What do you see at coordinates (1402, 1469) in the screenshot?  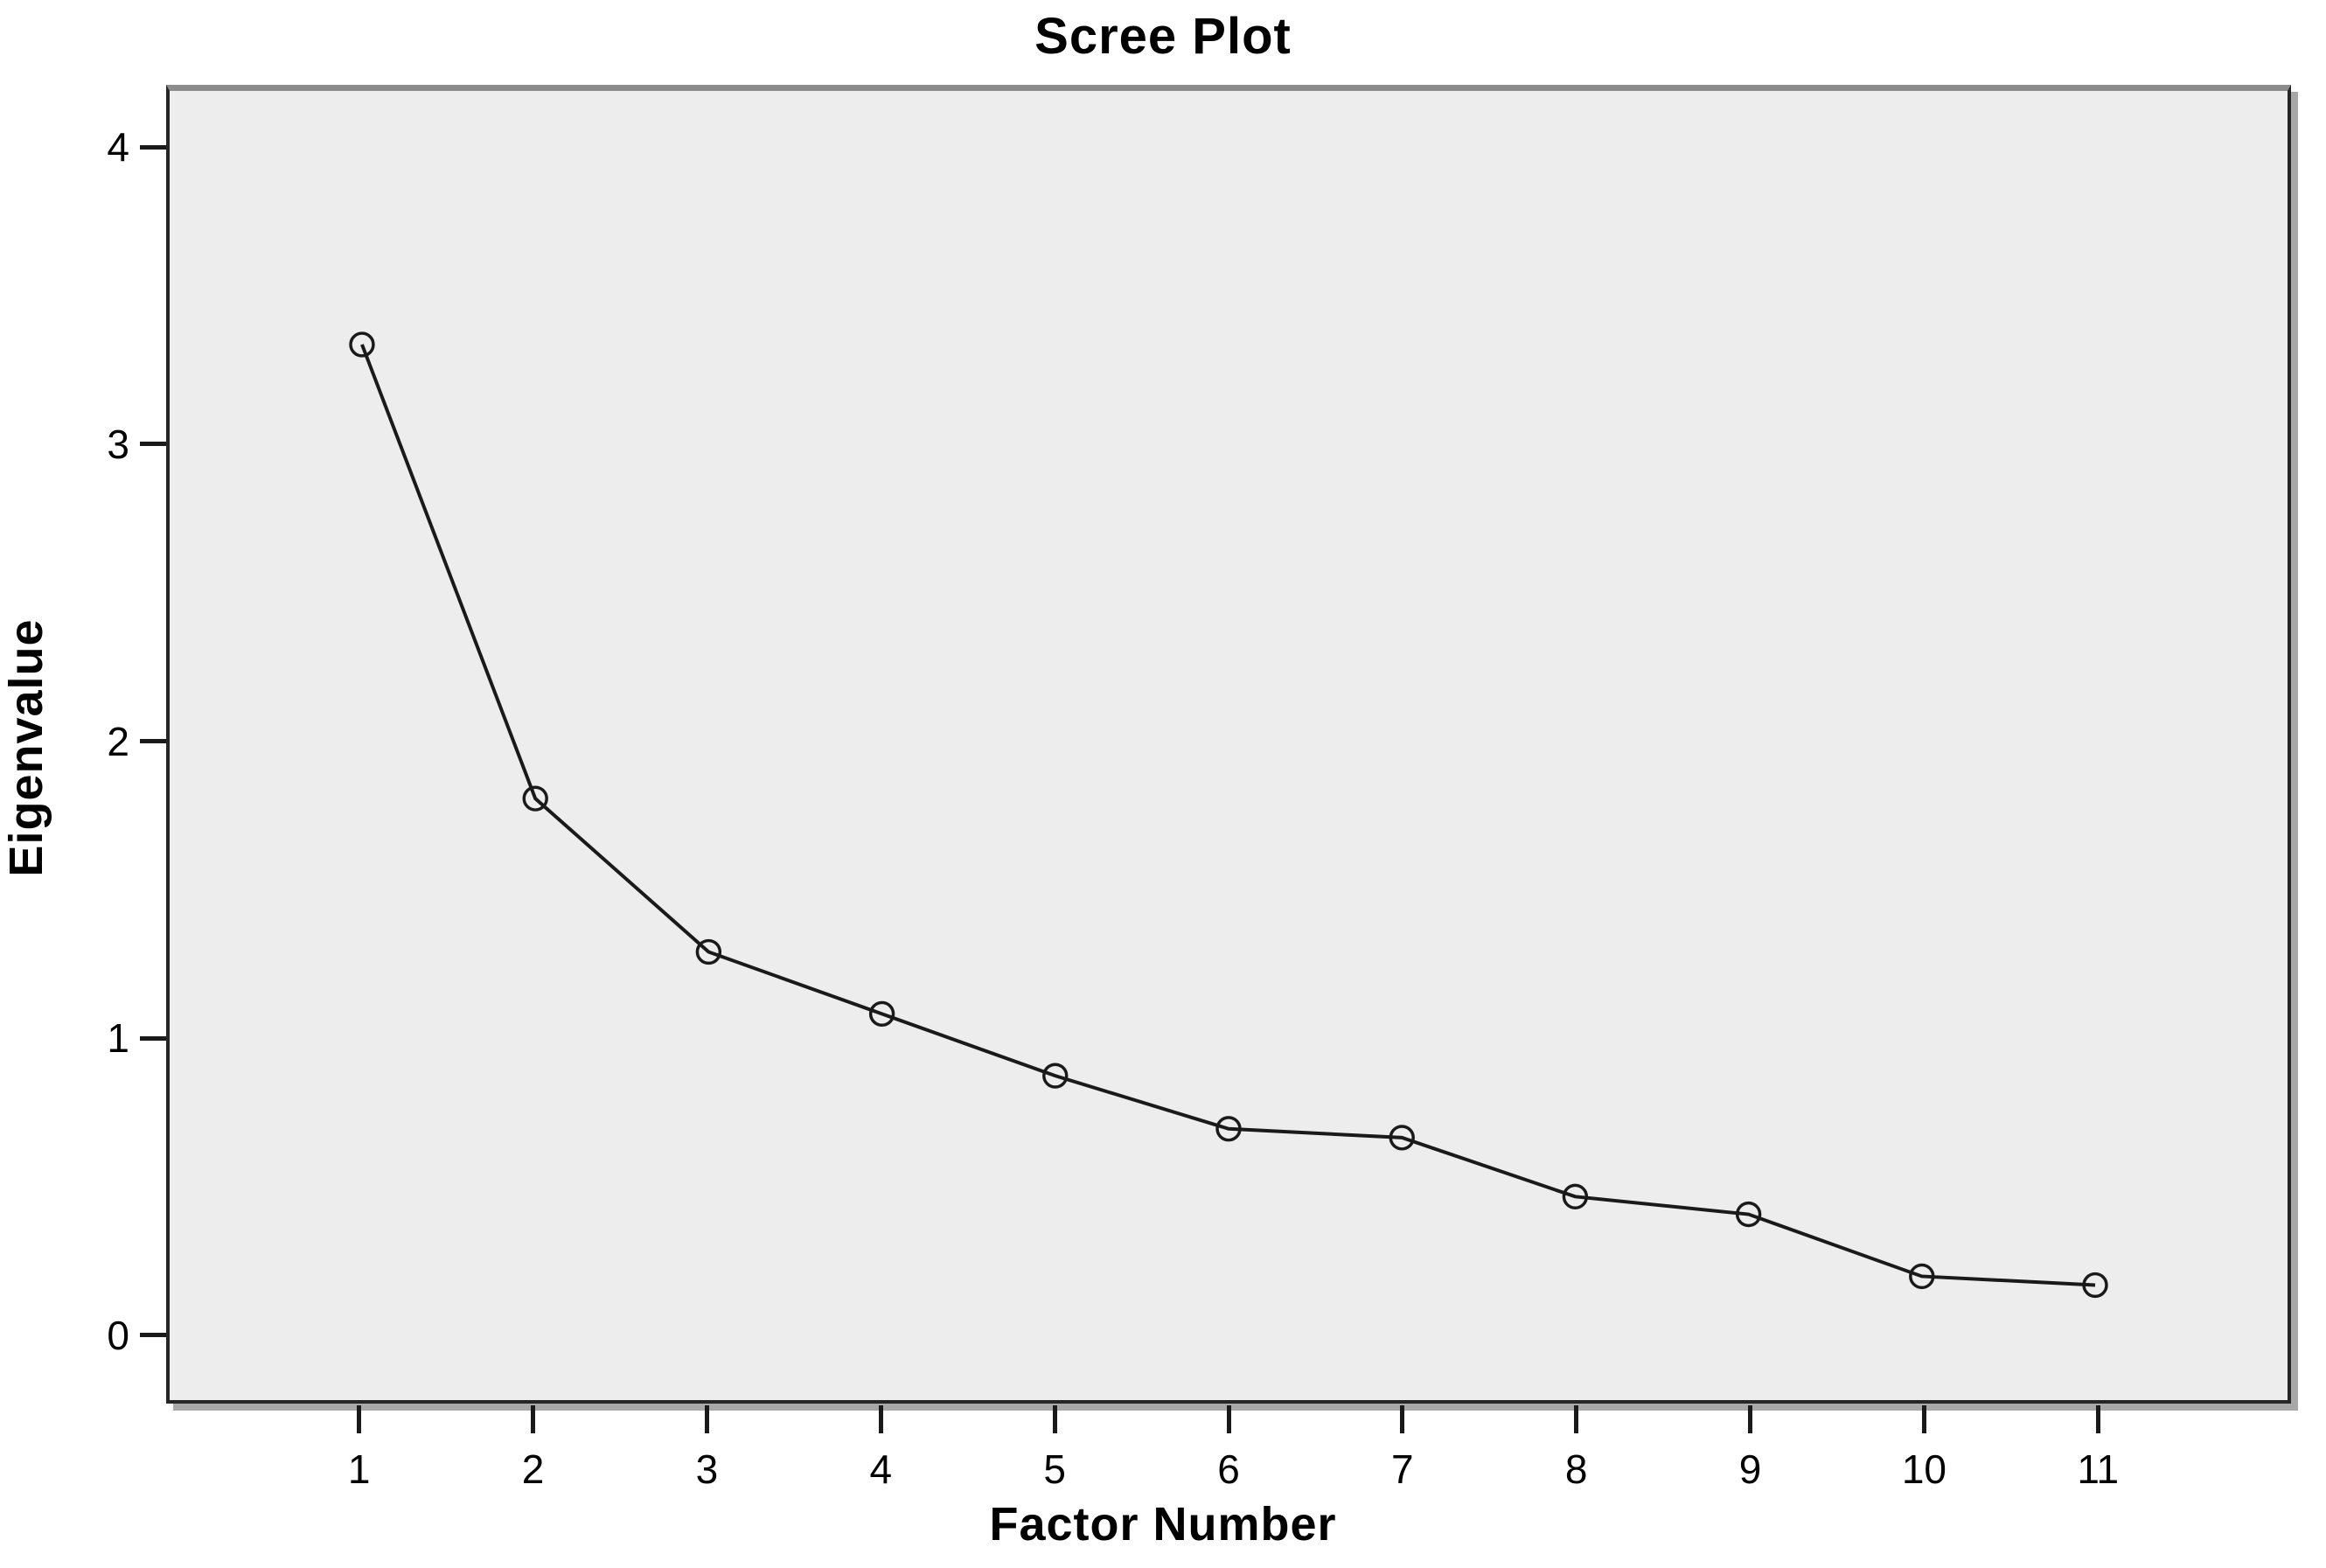 I see `x-tick-label: 7` at bounding box center [1402, 1469].